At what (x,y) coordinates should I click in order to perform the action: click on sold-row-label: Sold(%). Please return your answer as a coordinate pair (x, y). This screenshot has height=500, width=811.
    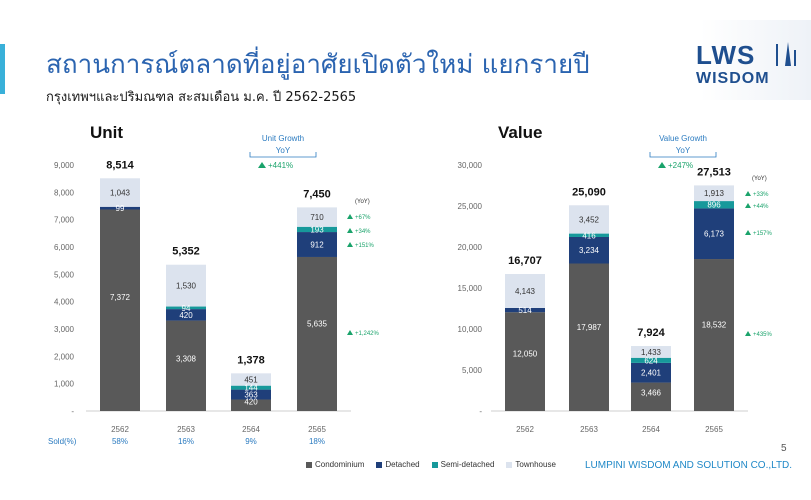
    Looking at the image, I should click on (62, 441).